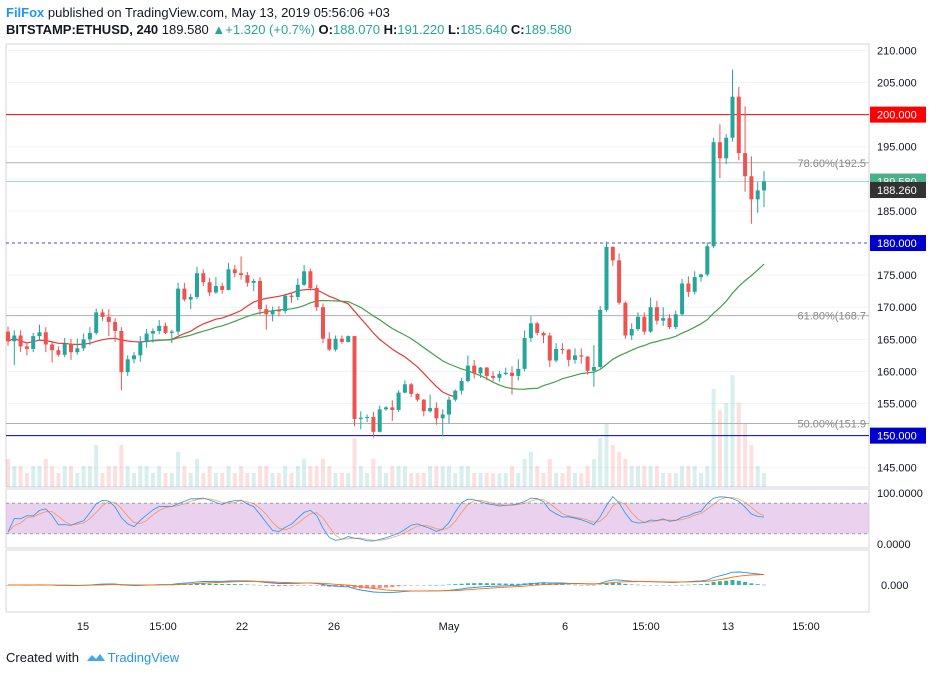 This screenshot has height=675, width=939. What do you see at coordinates (25, 12) in the screenshot?
I see `publisher-name: FilFox` at bounding box center [25, 12].